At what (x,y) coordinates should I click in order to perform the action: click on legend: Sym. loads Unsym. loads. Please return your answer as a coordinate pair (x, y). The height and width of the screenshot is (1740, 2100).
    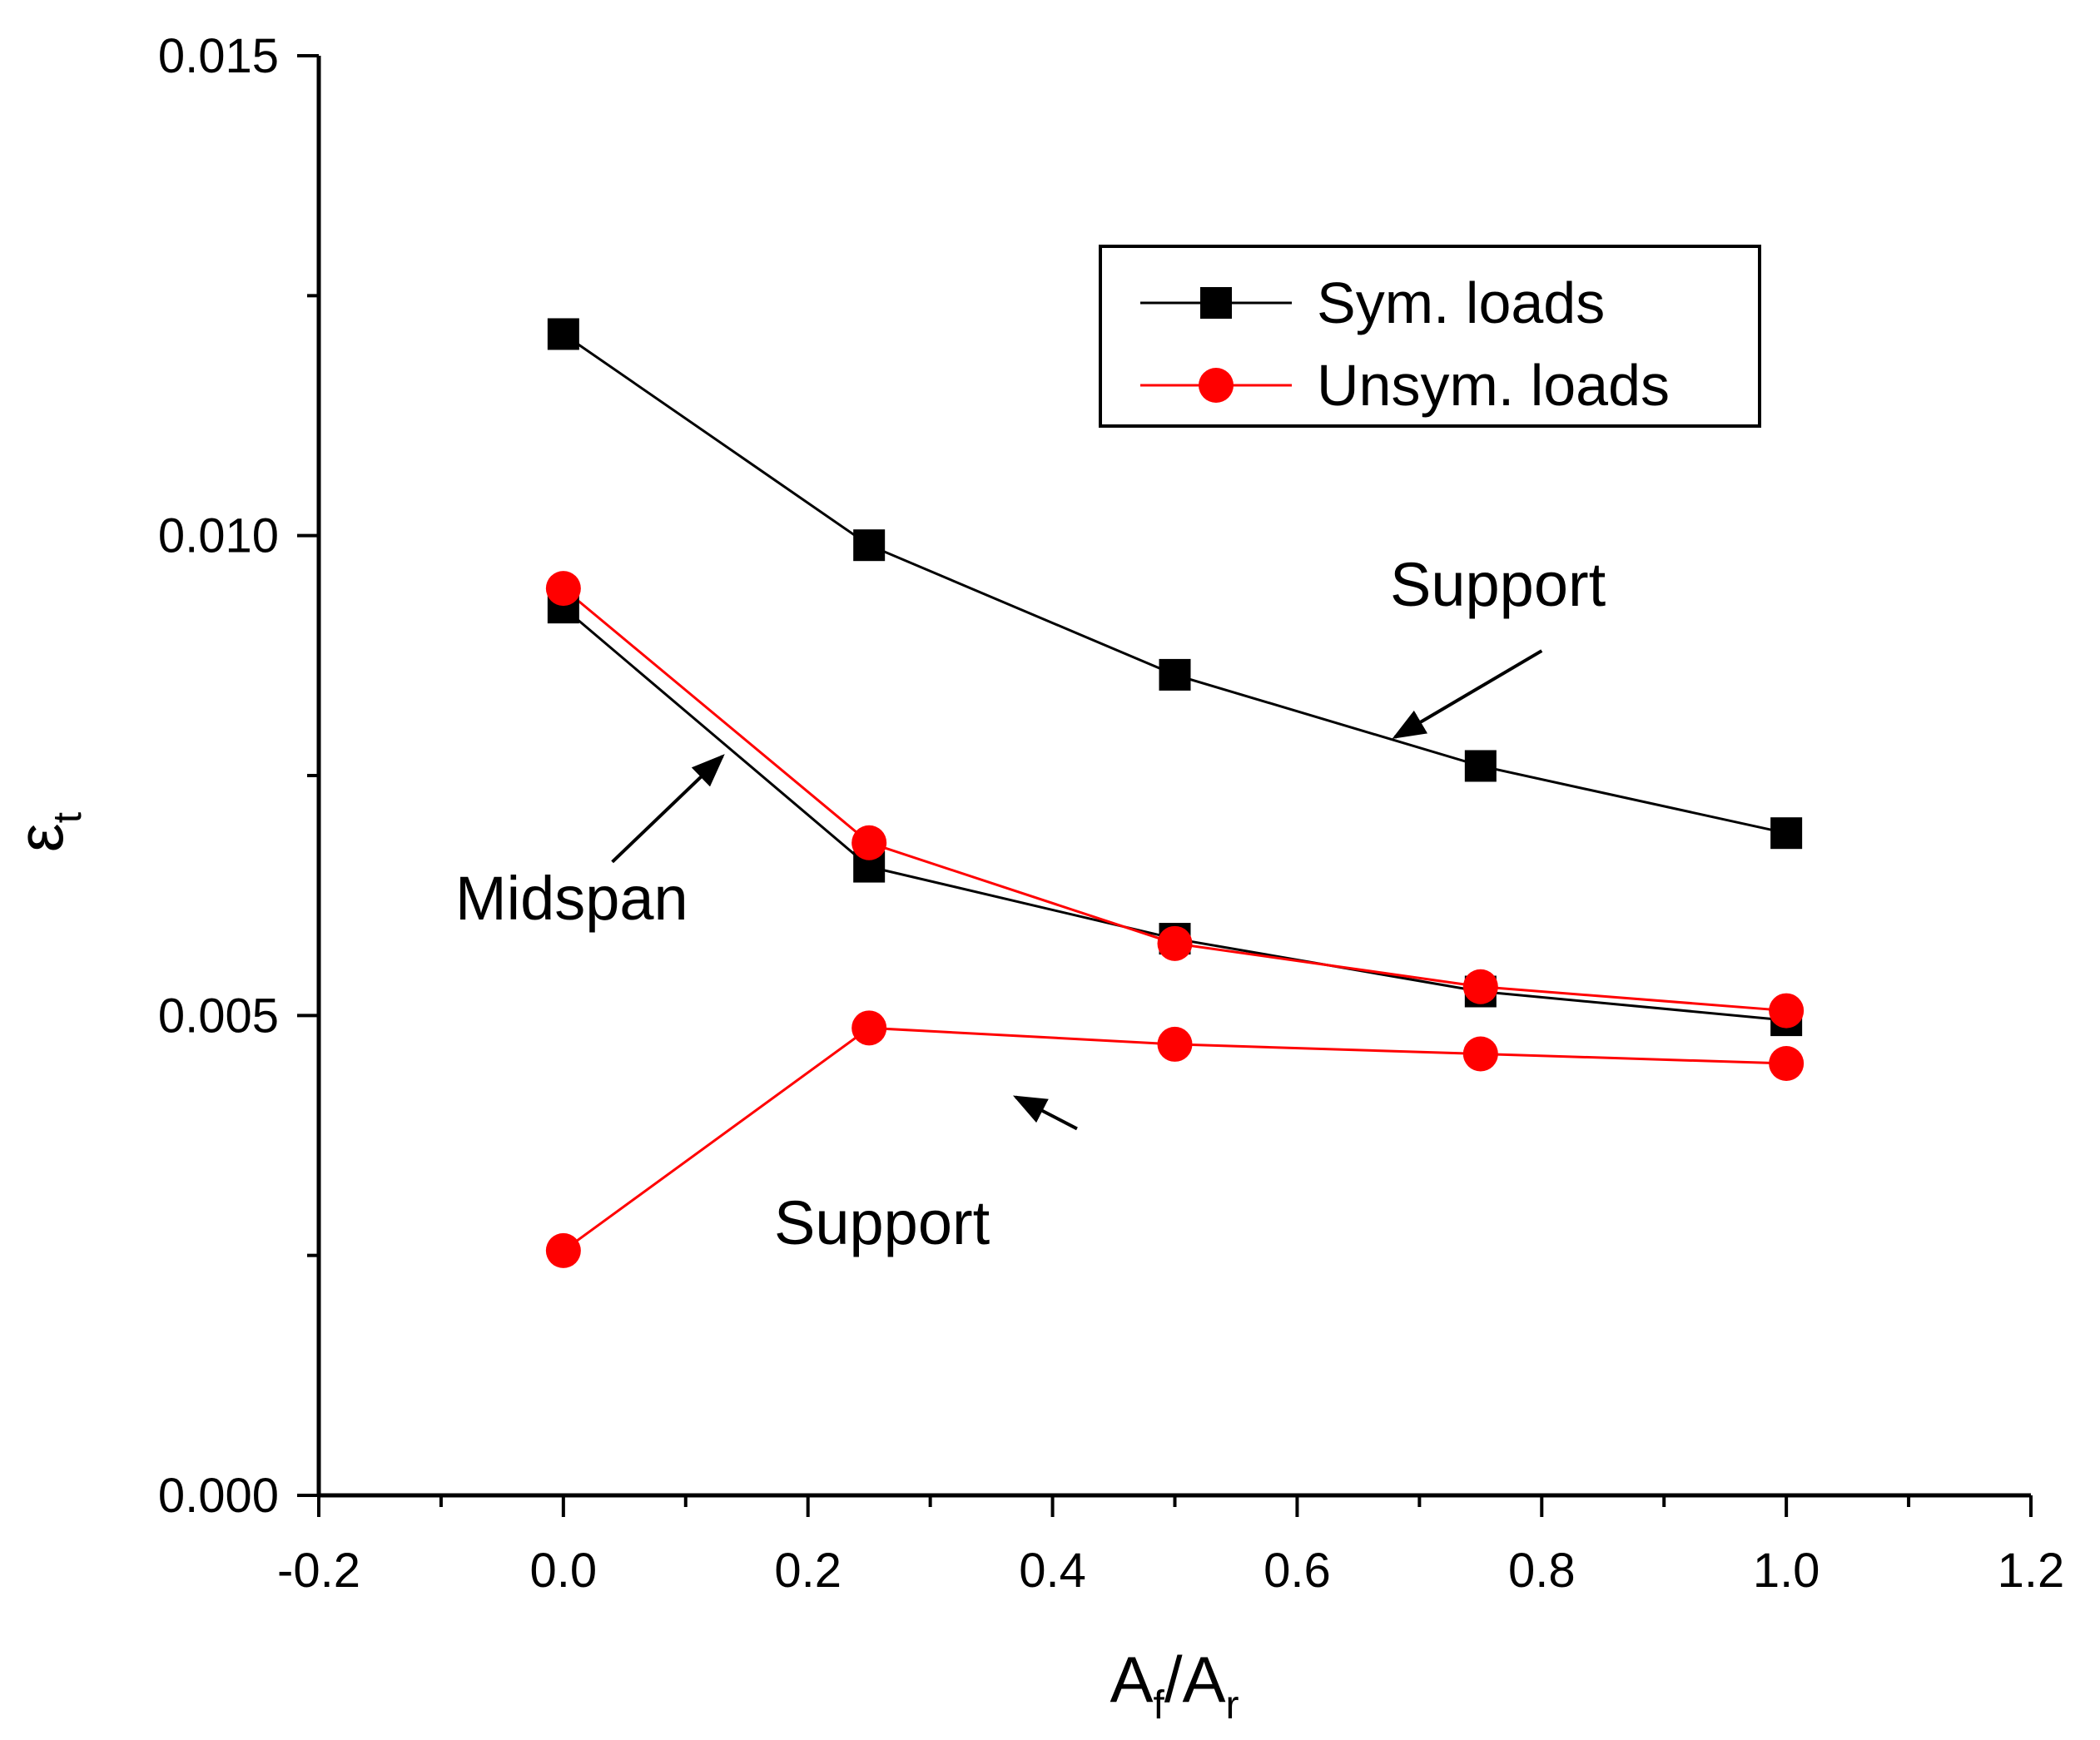
    Looking at the image, I should click on (1430, 336).